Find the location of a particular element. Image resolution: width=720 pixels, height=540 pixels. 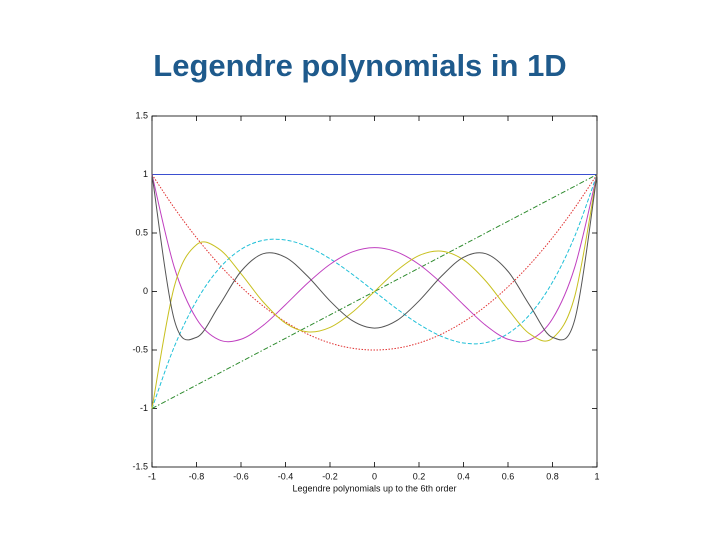

x-axis-label: Legendre polynomials up to the 6th order is located at coordinates (374, 488).